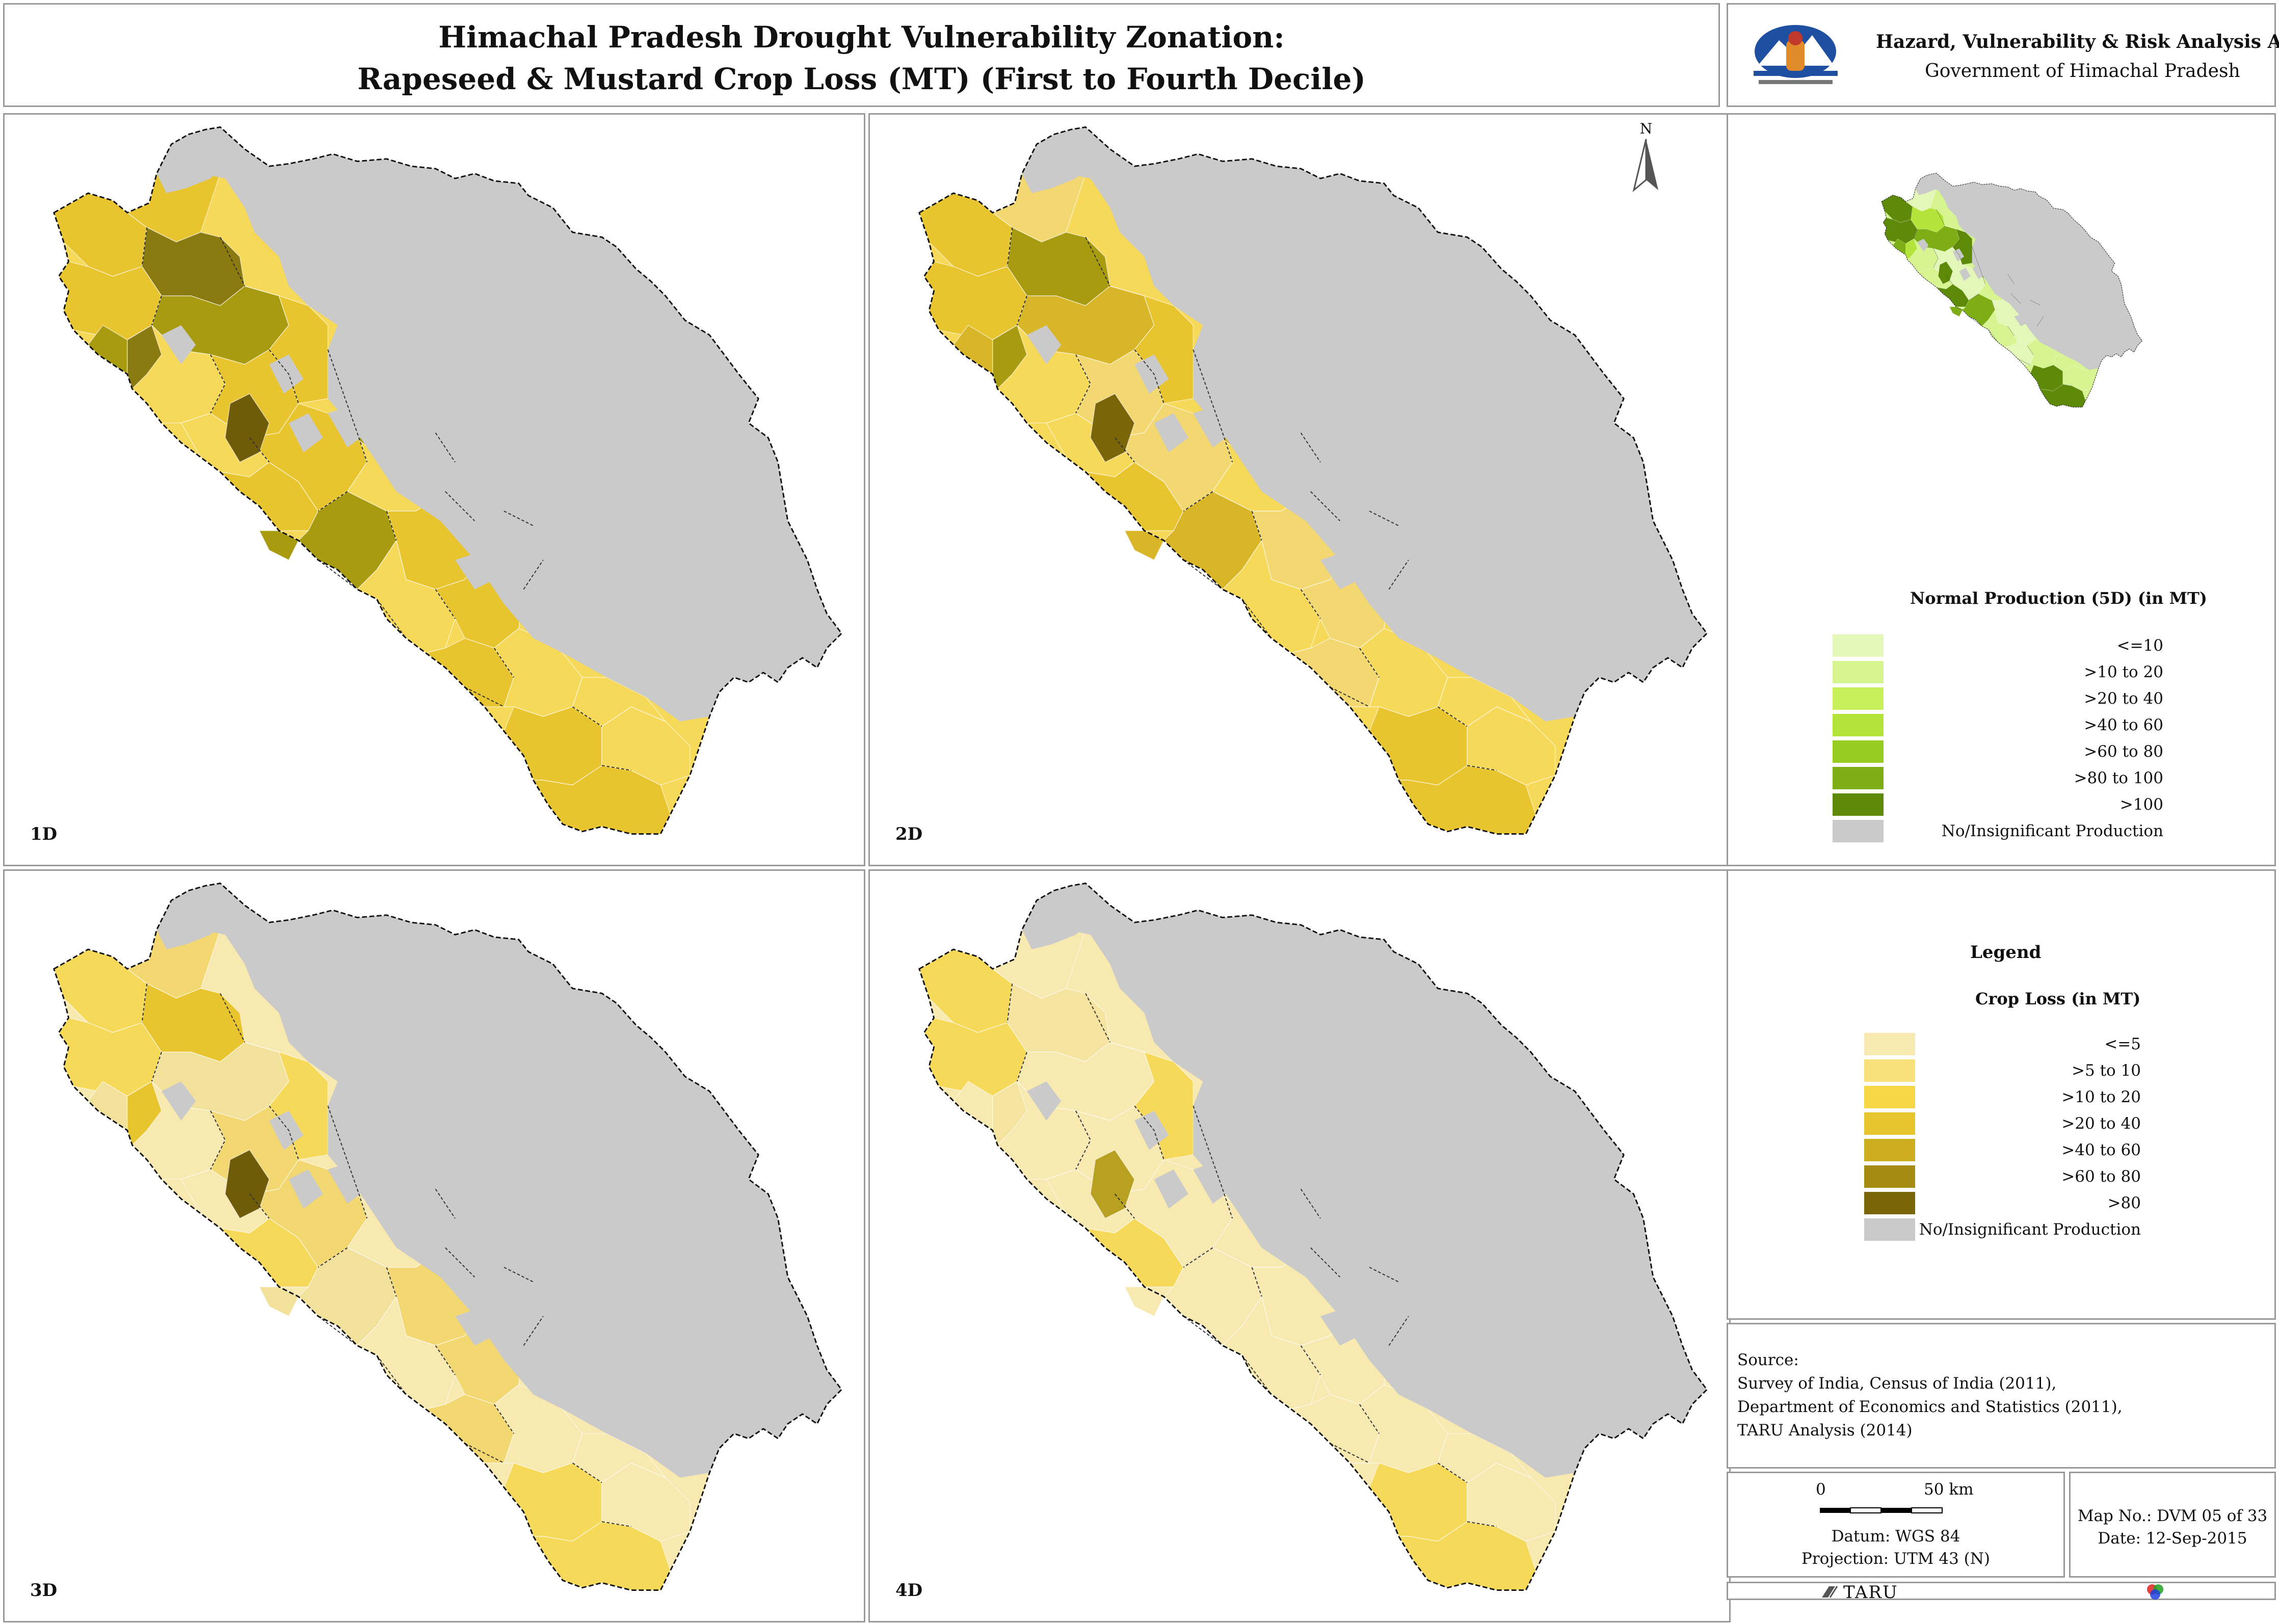 Image resolution: width=2279 pixels, height=1624 pixels. What do you see at coordinates (2123, 751) in the screenshot?
I see `production-class-label: >60 to 80` at bounding box center [2123, 751].